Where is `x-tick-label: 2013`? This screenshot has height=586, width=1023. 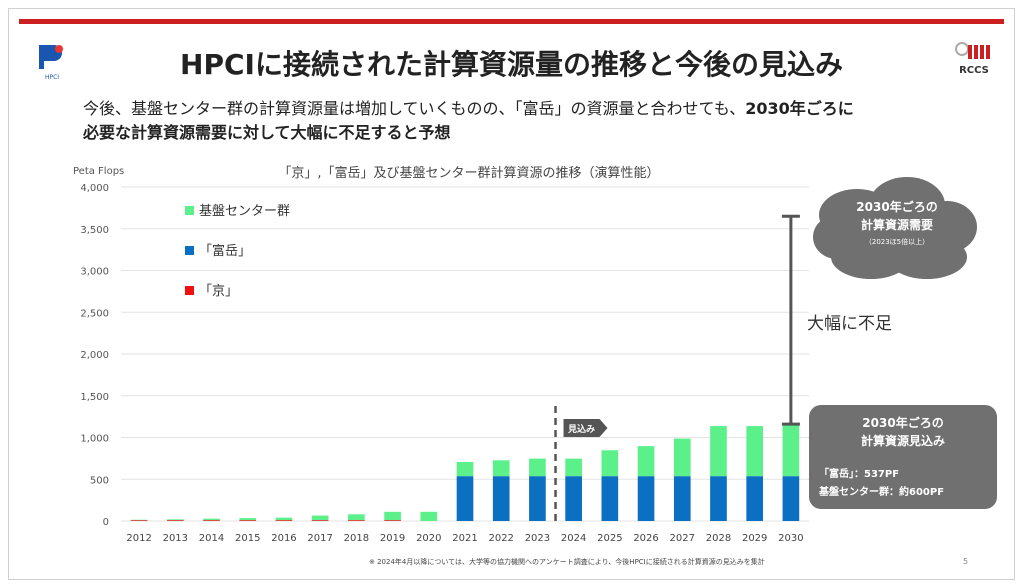 x-tick-label: 2013 is located at coordinates (175, 538).